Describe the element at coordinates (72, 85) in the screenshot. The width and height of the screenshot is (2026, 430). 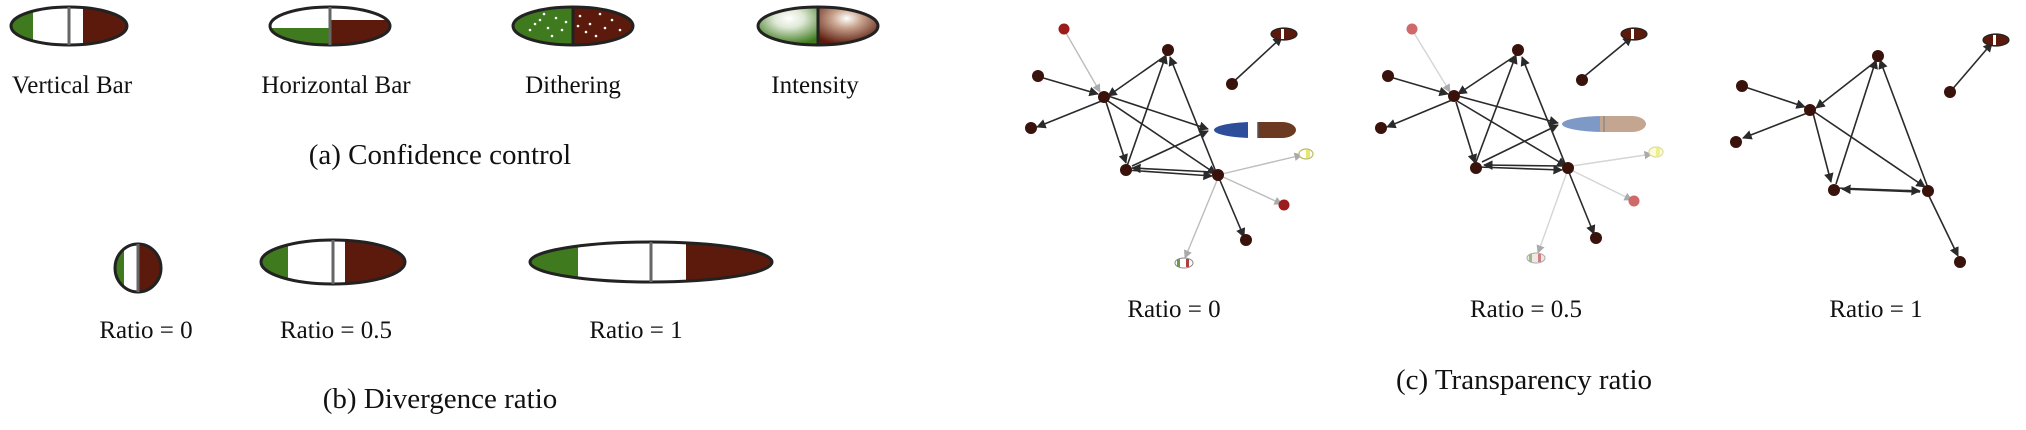
I see `glyph-label-vertical-bar: Vertical Bar` at that location.